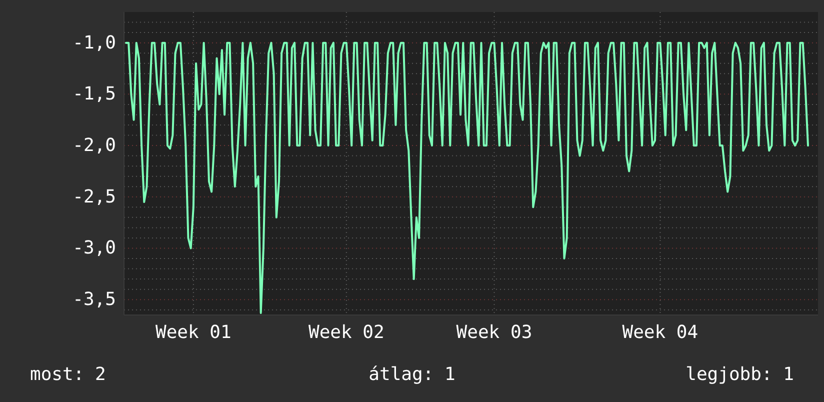  I want to click on text: átlag: 1, so click(412, 374).